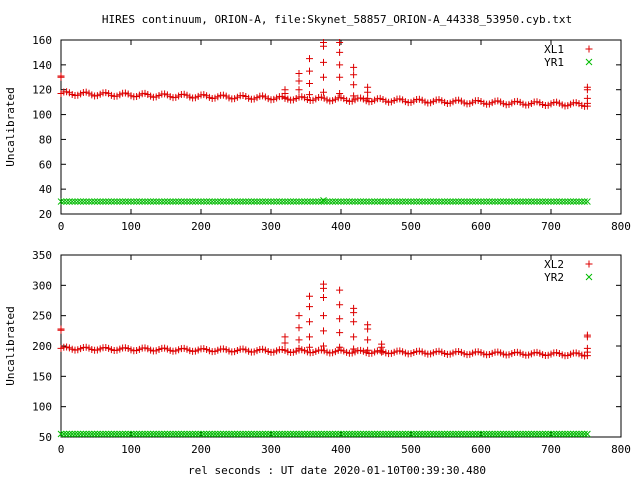  Describe the element at coordinates (45, 139) in the screenshot. I see `y-tick-label: 80` at that location.